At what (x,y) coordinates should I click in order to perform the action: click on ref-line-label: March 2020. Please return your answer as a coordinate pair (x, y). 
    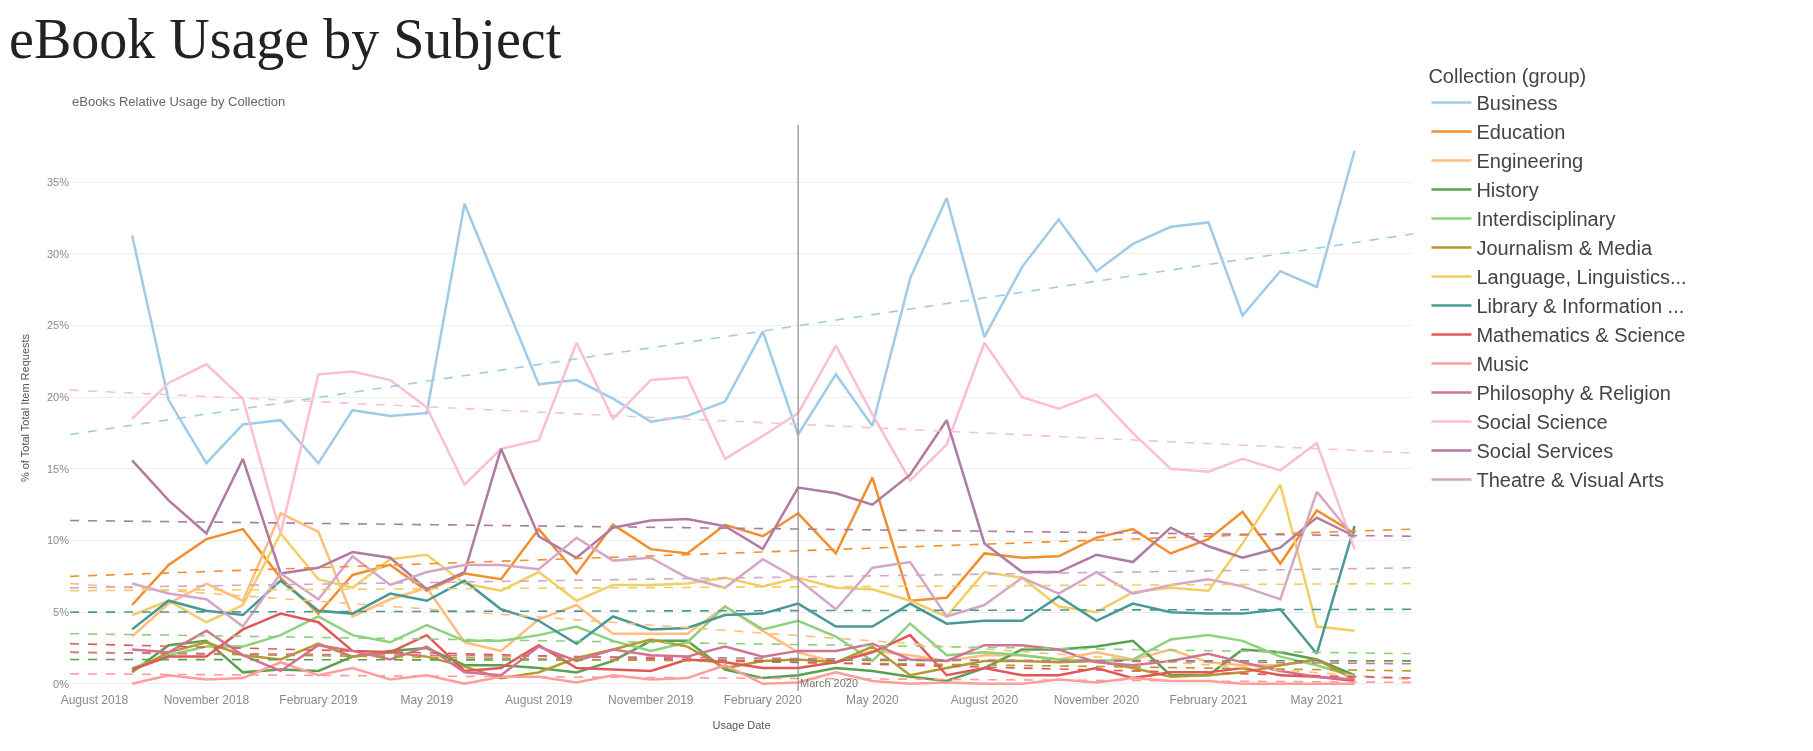
    Looking at the image, I should click on (829, 683).